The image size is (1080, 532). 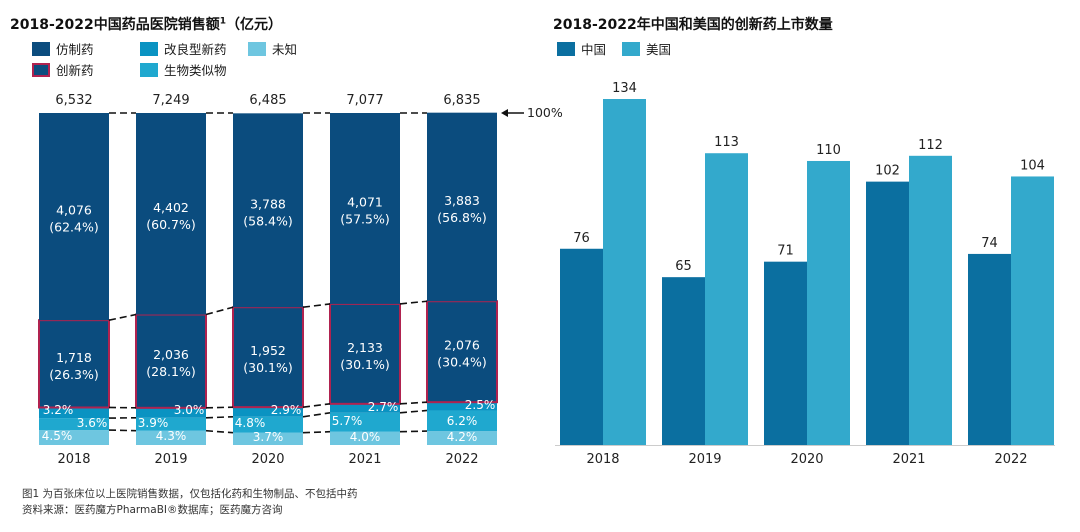 I want to click on value-label-china-2020: 71, so click(x=785, y=251).